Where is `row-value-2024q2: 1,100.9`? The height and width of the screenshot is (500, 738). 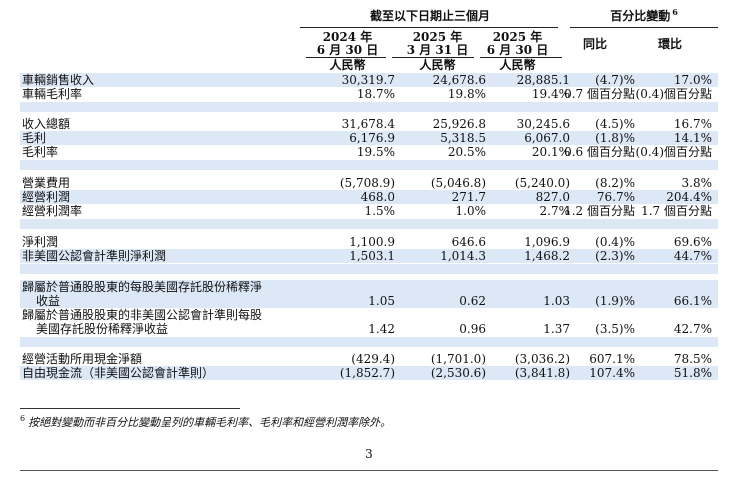 row-value-2024q2: 1,100.9 is located at coordinates (372, 242).